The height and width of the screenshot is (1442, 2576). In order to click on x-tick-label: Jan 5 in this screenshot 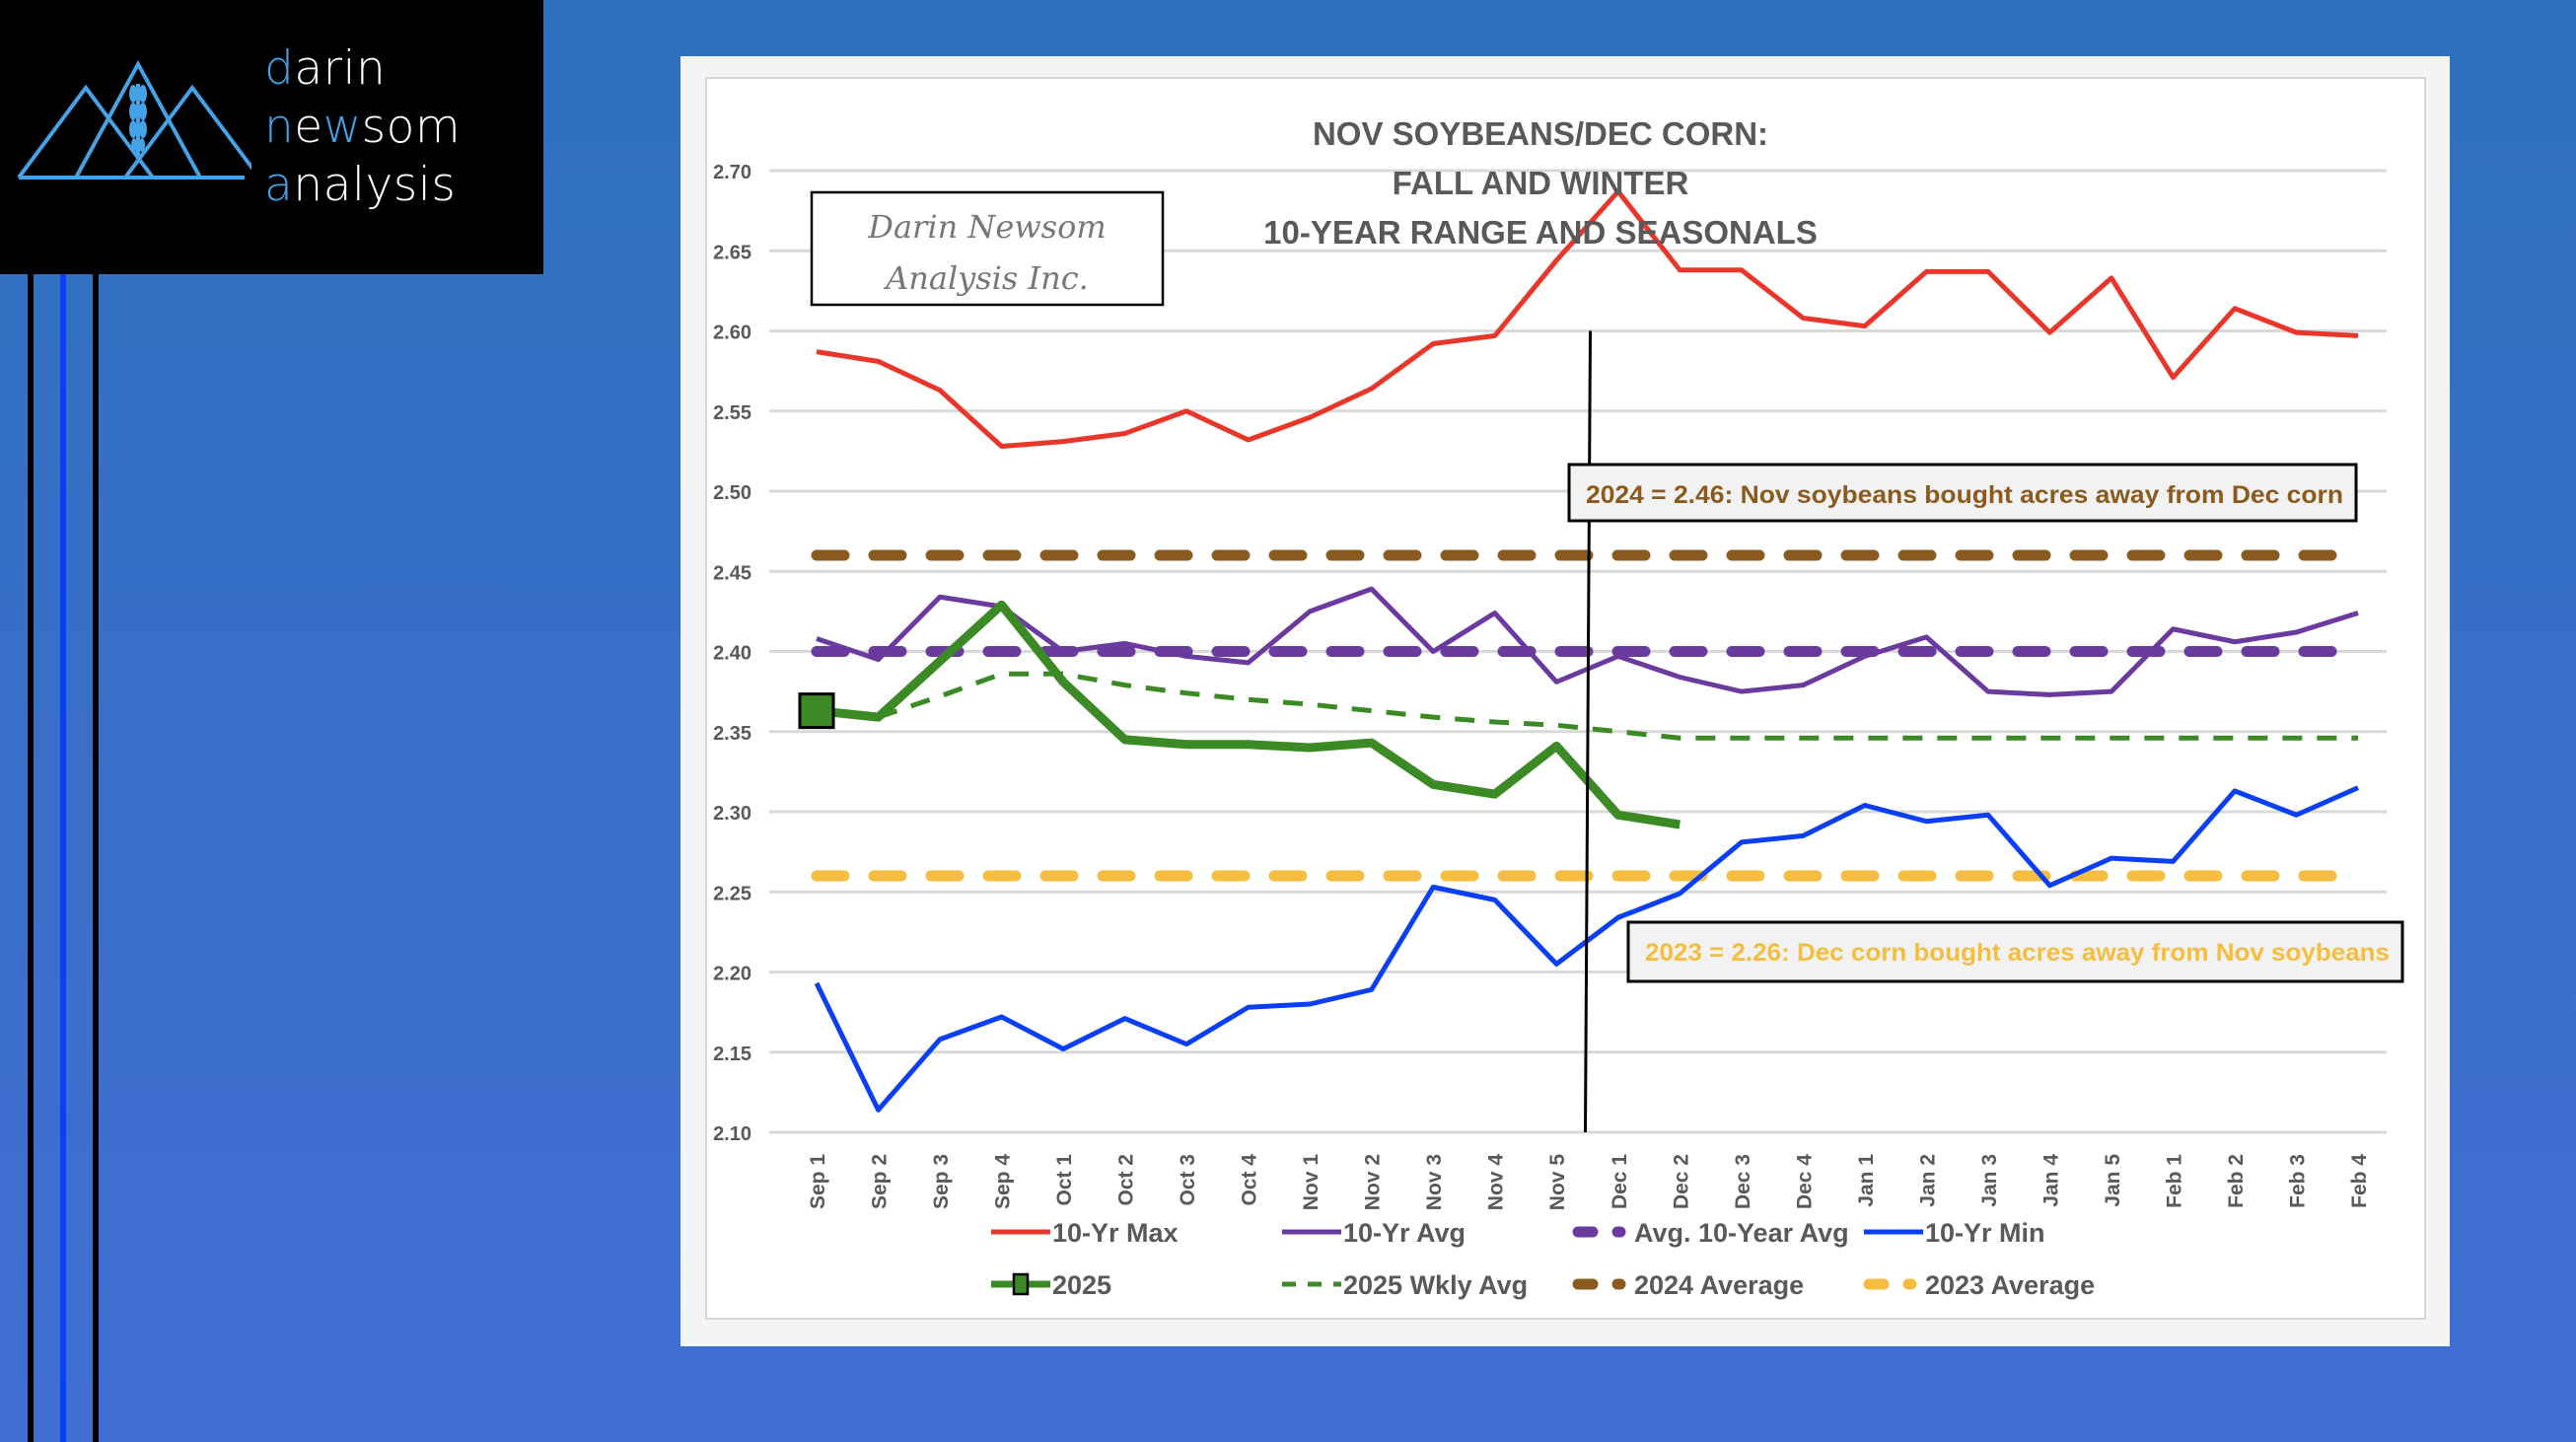, I will do `click(2113, 1180)`.